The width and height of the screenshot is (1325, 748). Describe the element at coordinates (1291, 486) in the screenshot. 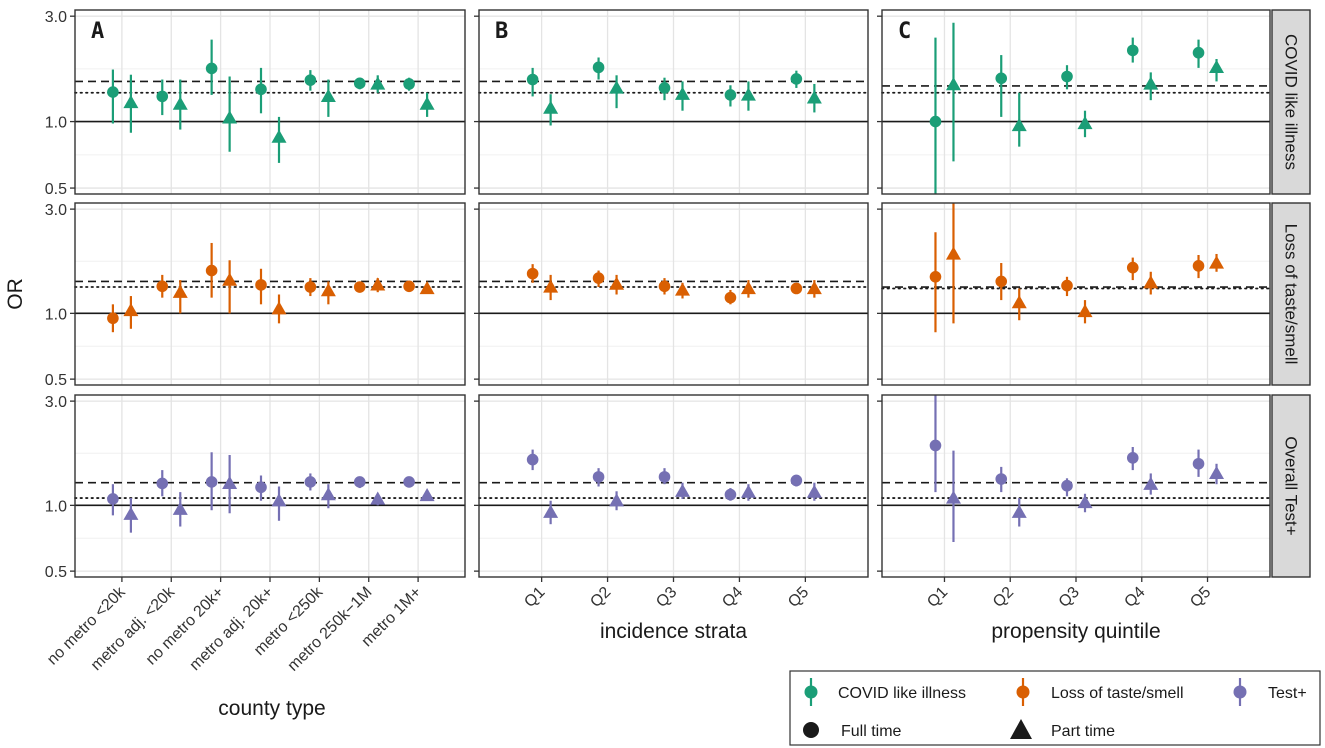

I see `strip-3: Overall Test+` at that location.